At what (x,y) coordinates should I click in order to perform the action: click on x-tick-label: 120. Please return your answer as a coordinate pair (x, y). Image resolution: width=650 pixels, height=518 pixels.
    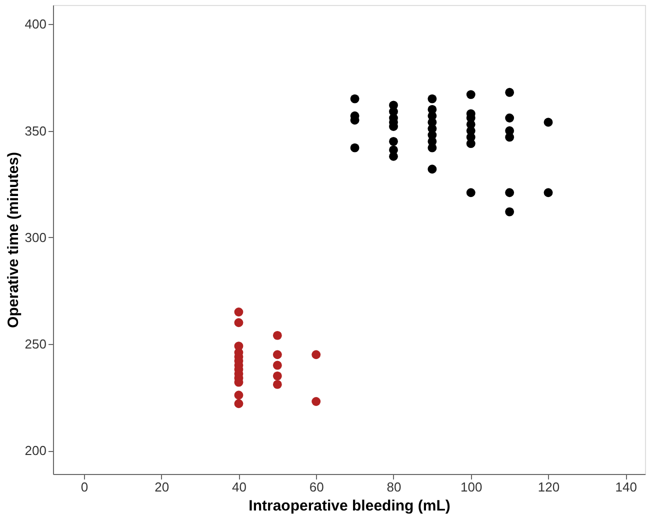
    Looking at the image, I should click on (549, 487).